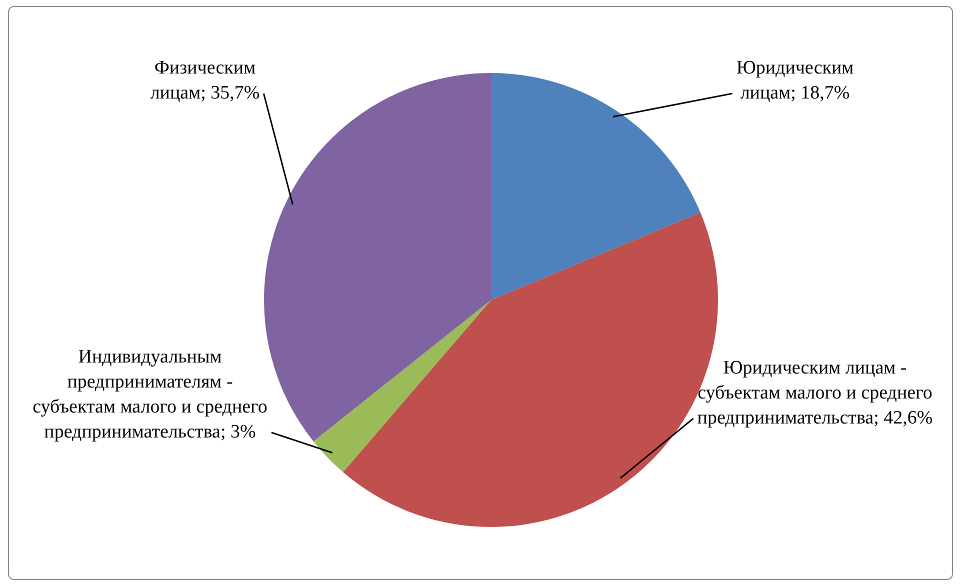 This screenshot has height=586, width=961. I want to click on slice-label: Юридическим лицам; 18,7%, so click(795, 80).